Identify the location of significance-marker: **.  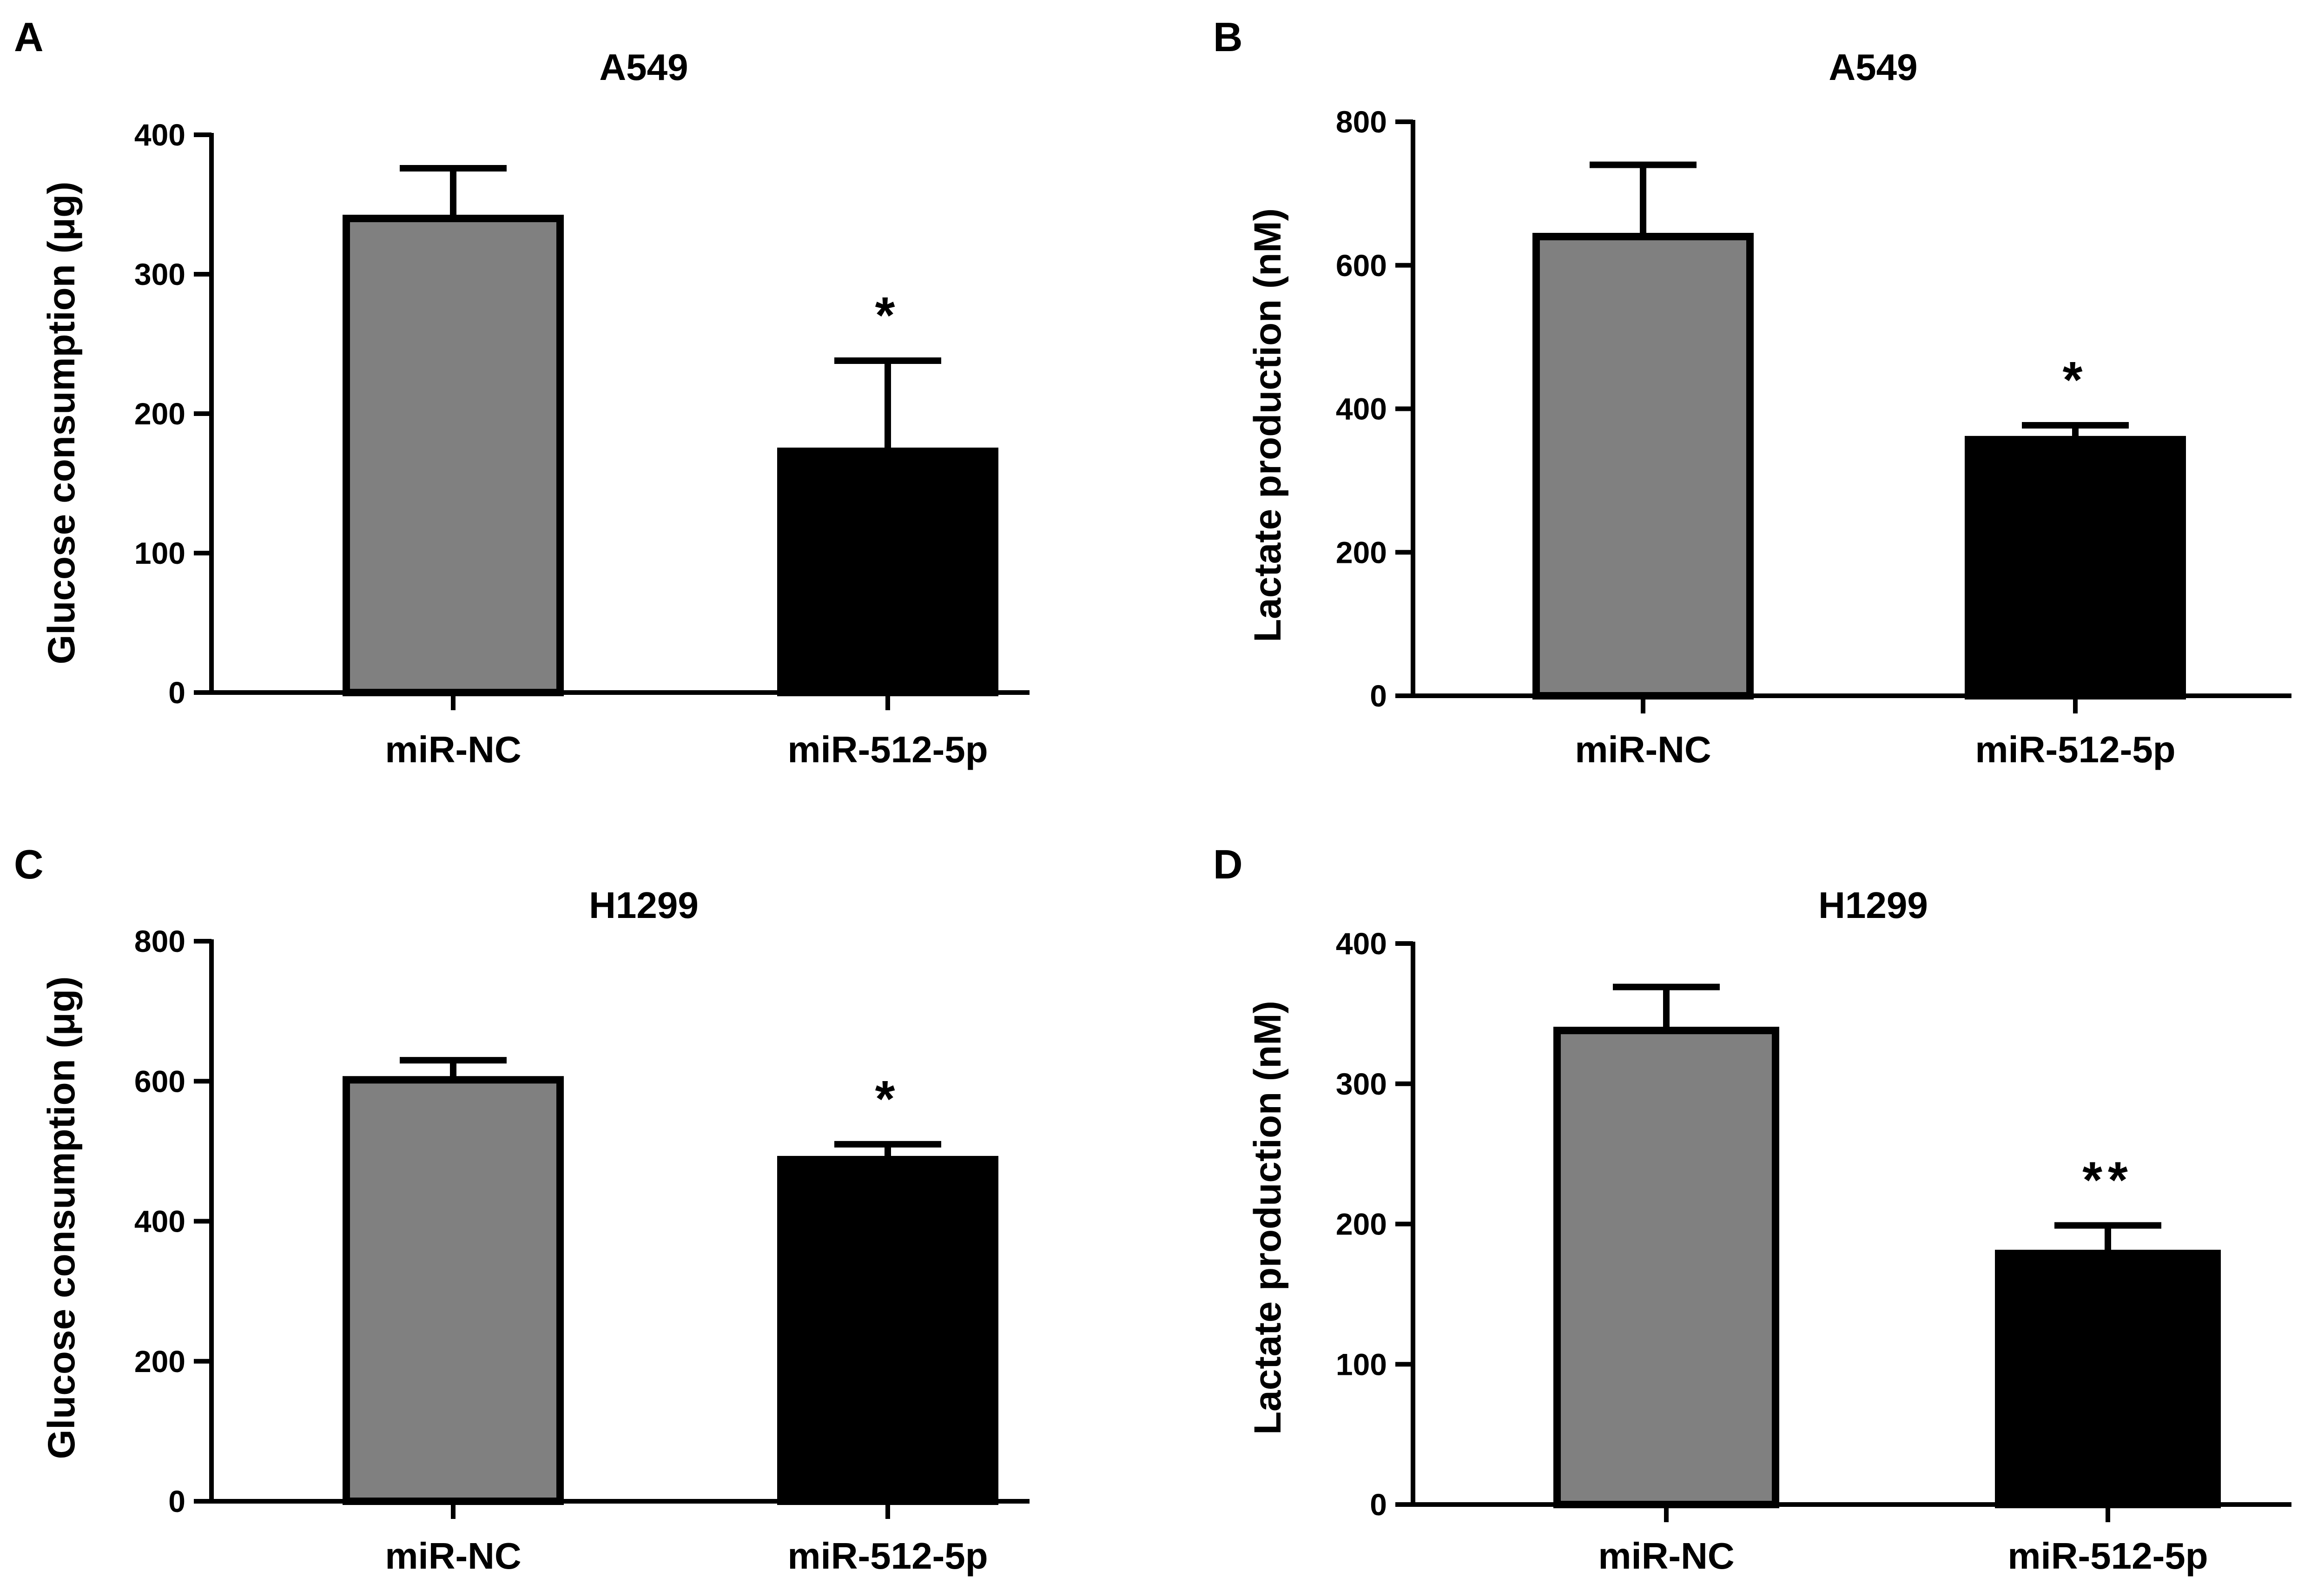
(2107, 1180).